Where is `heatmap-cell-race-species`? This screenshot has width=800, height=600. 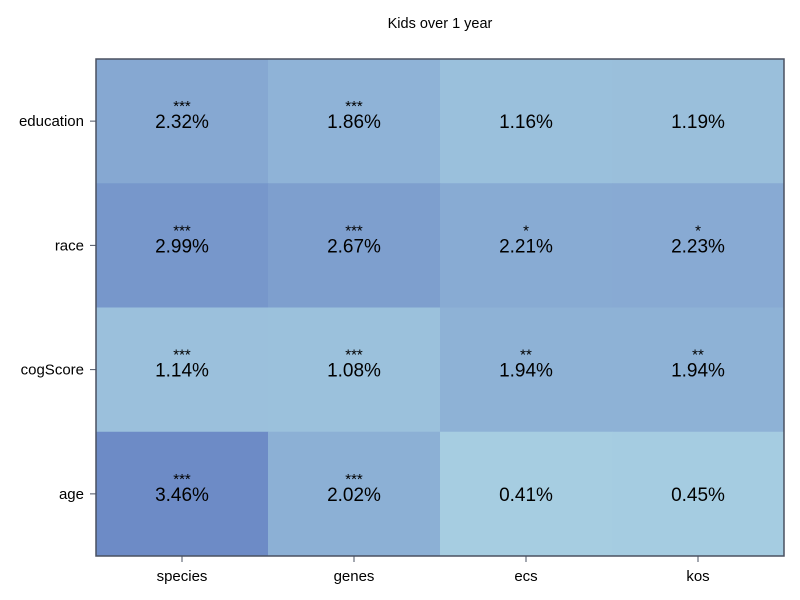
heatmap-cell-race-species is located at coordinates (182, 245).